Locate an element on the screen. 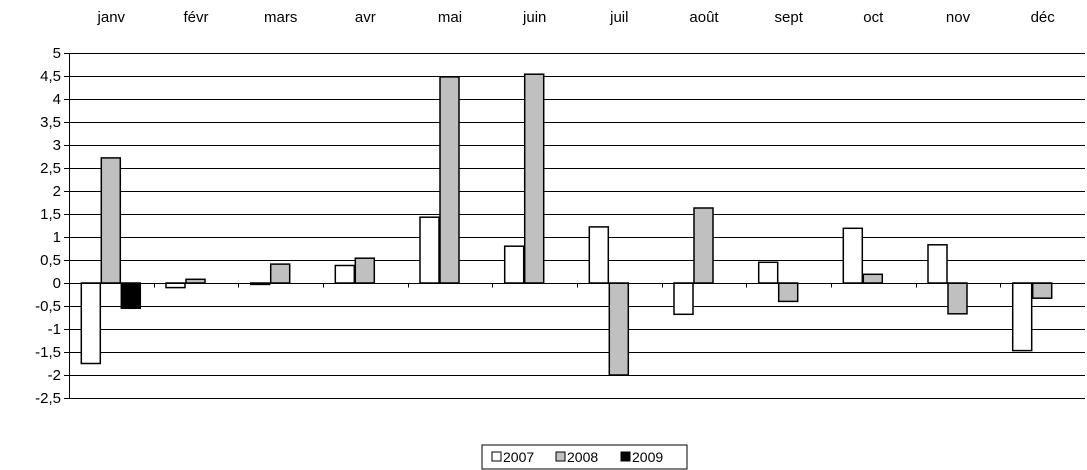 The width and height of the screenshot is (1087, 470). bar-2007-janv is located at coordinates (91, 323).